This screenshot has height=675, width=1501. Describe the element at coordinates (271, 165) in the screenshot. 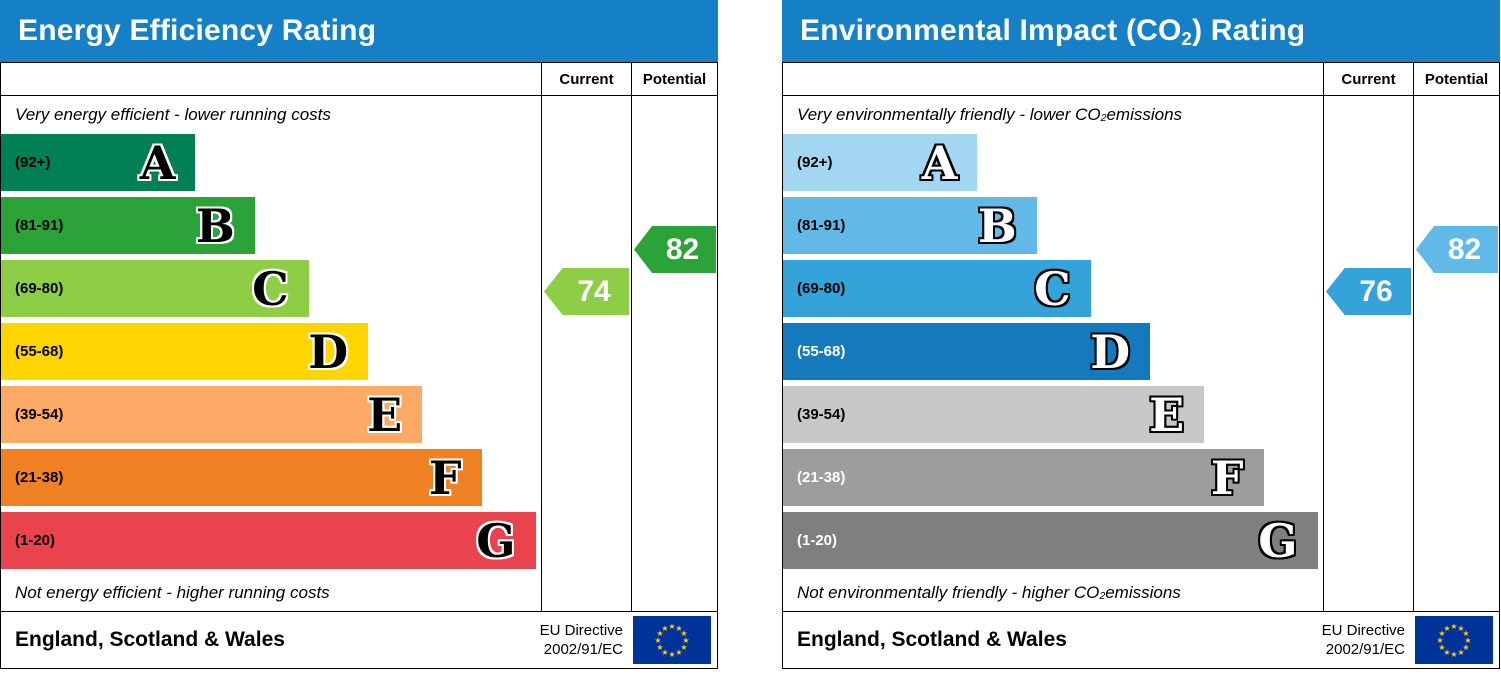

I see `band-row-a: (92+) A` at that location.